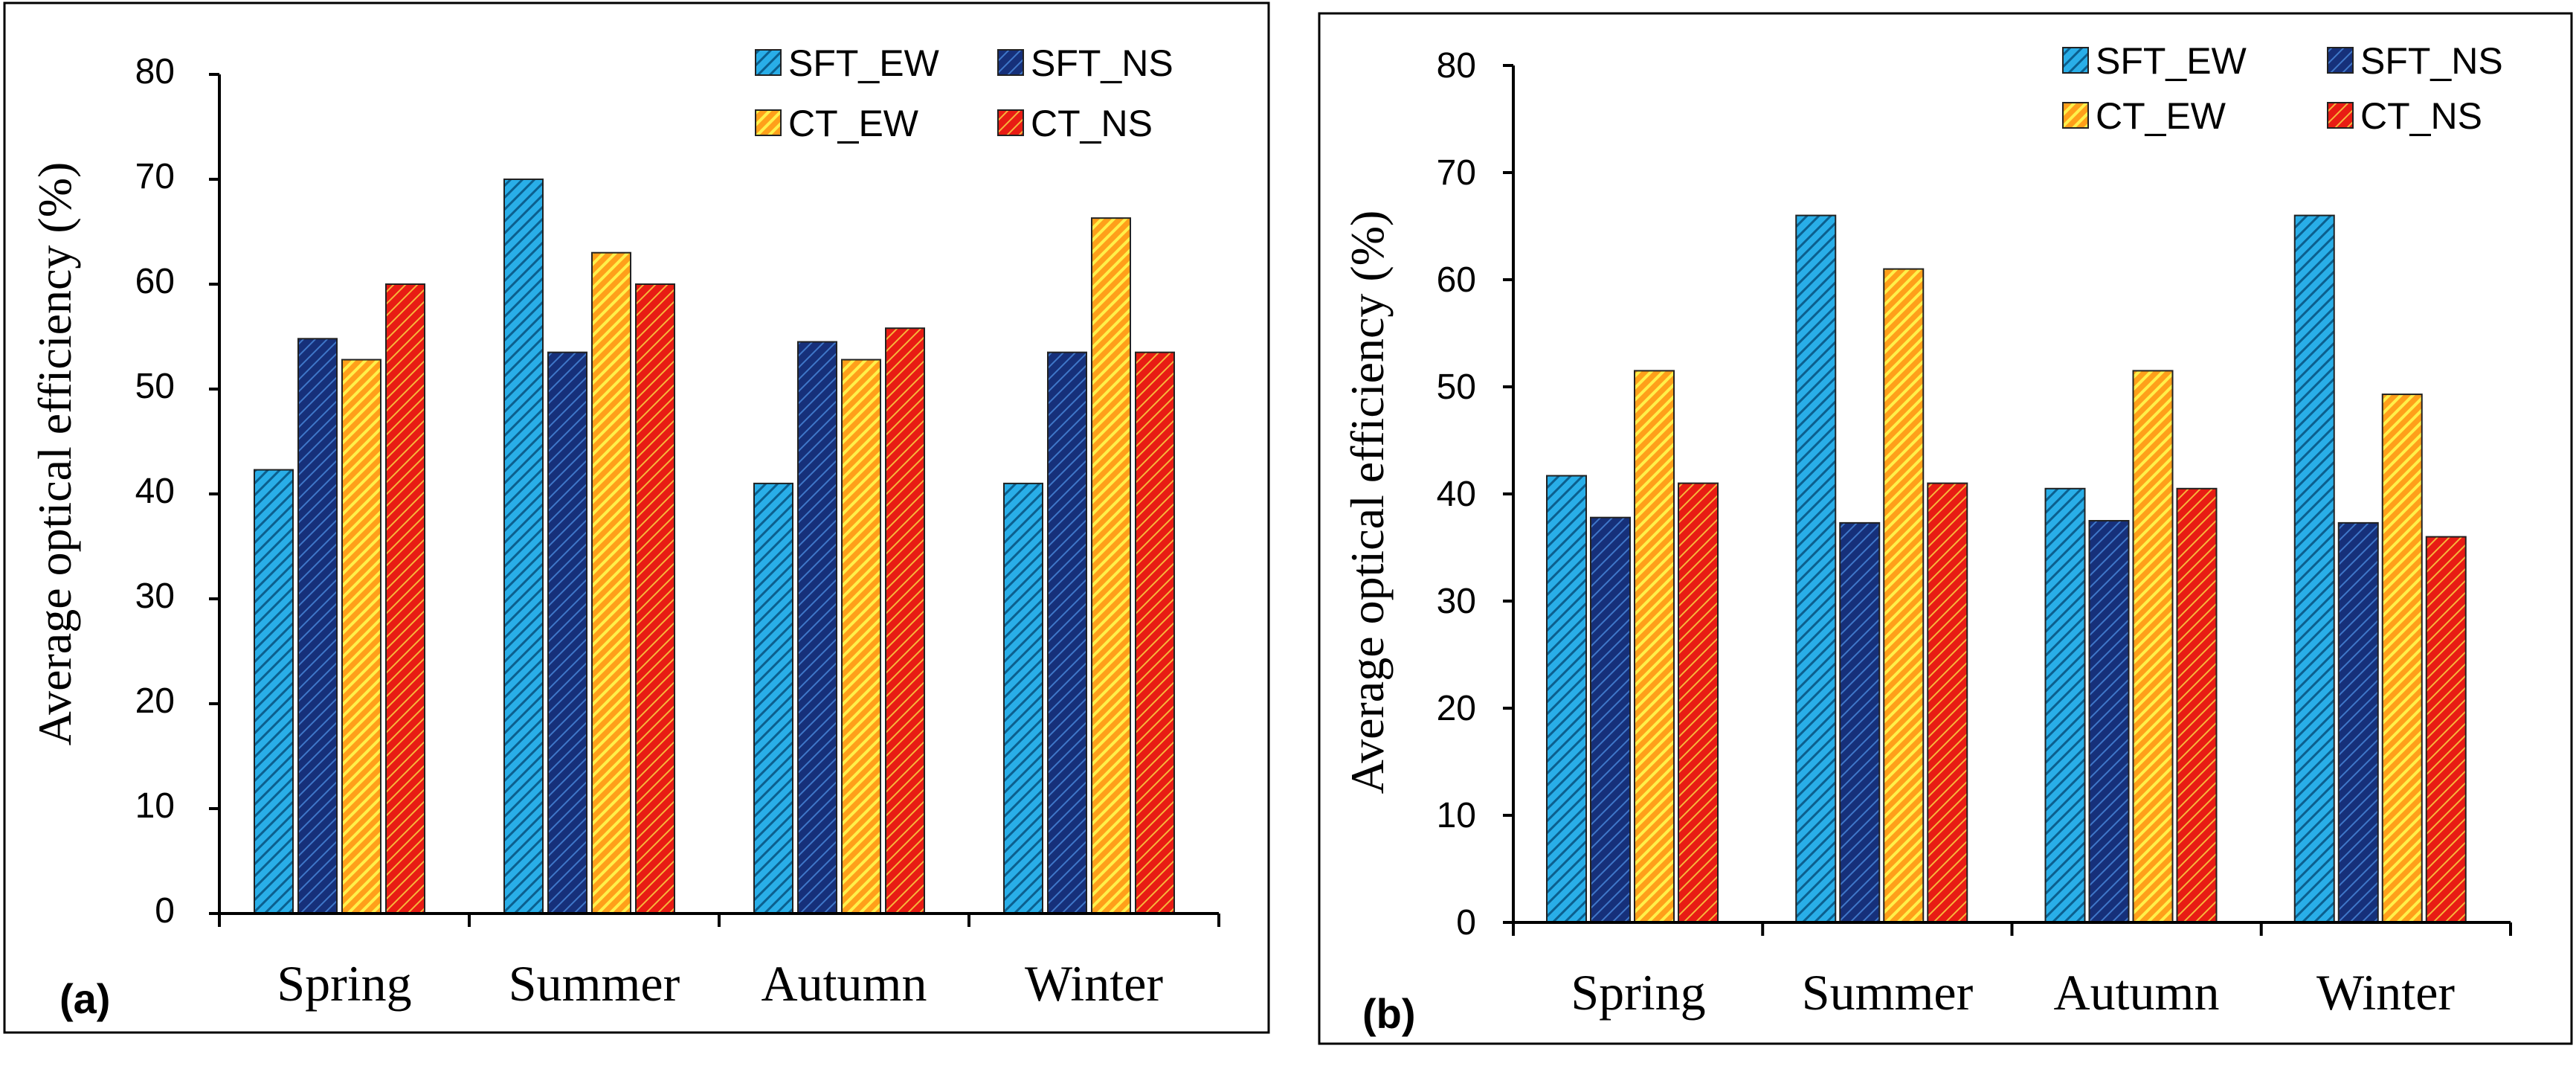 The image size is (2576, 1066). I want to click on panel-b-bar-ct-ew-winter, so click(2402, 658).